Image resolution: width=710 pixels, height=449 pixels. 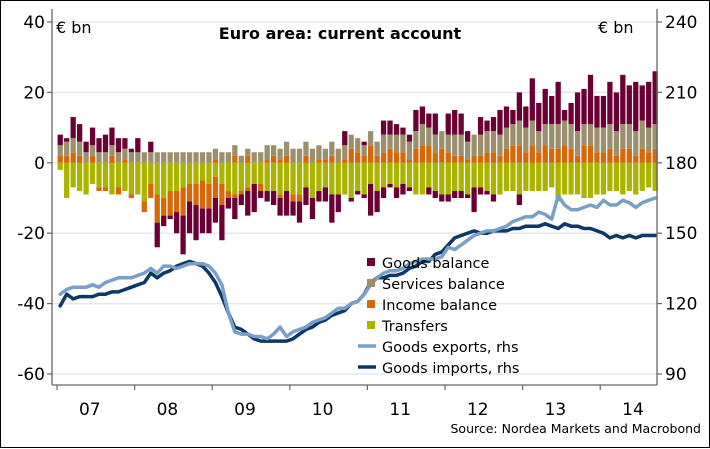 I want to click on x-tick-label: 09, so click(x=245, y=410).